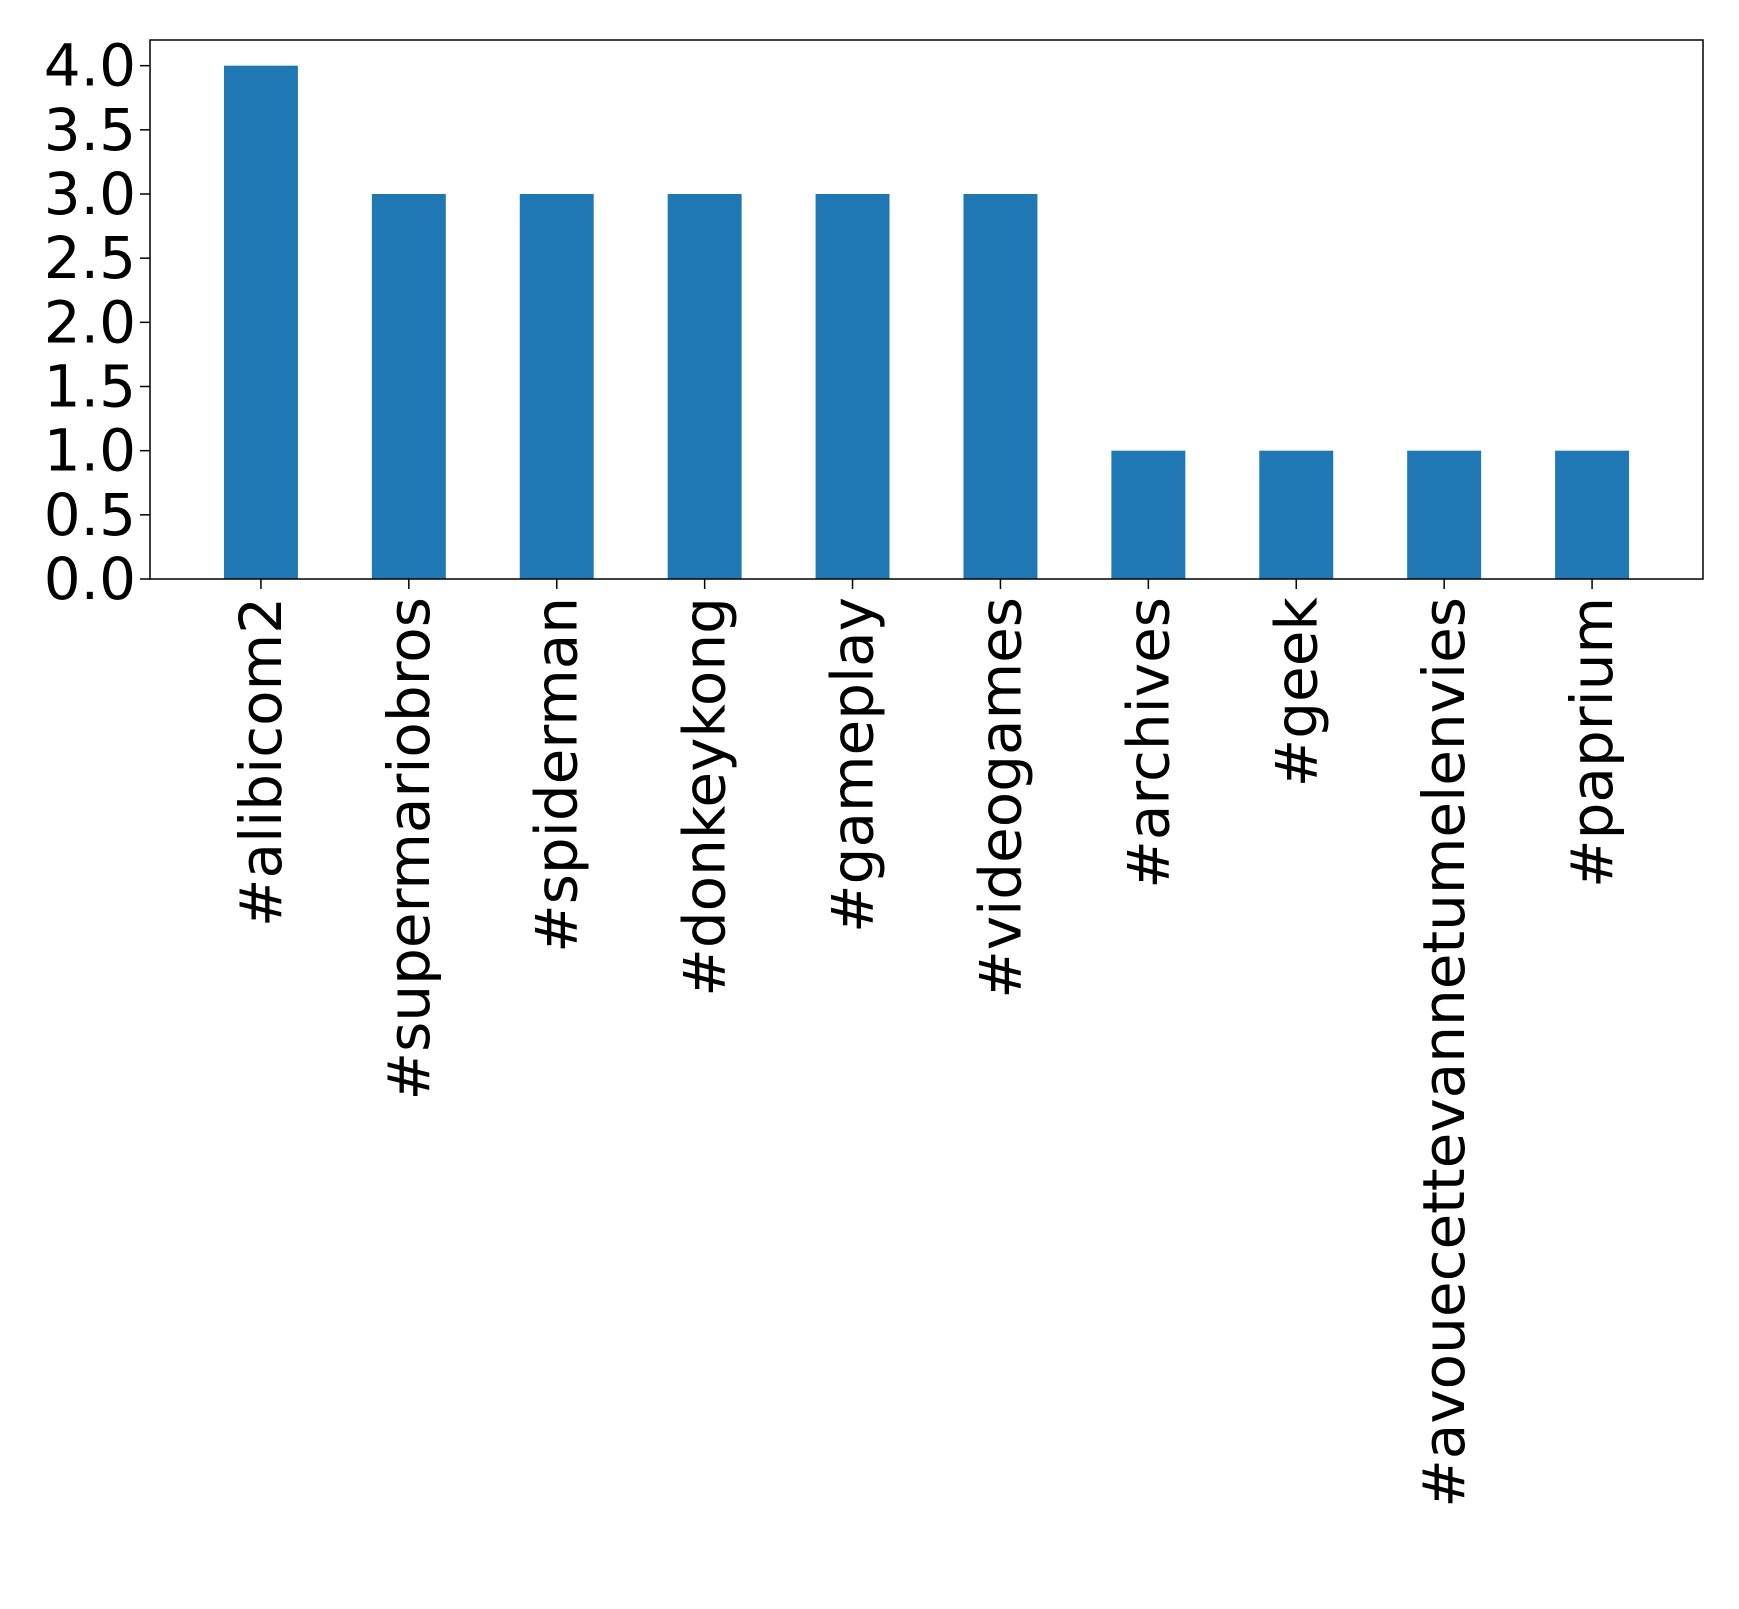  What do you see at coordinates (1444, 1052) in the screenshot?
I see `x-tick-label: #avouecettevannetumelenvies` at bounding box center [1444, 1052].